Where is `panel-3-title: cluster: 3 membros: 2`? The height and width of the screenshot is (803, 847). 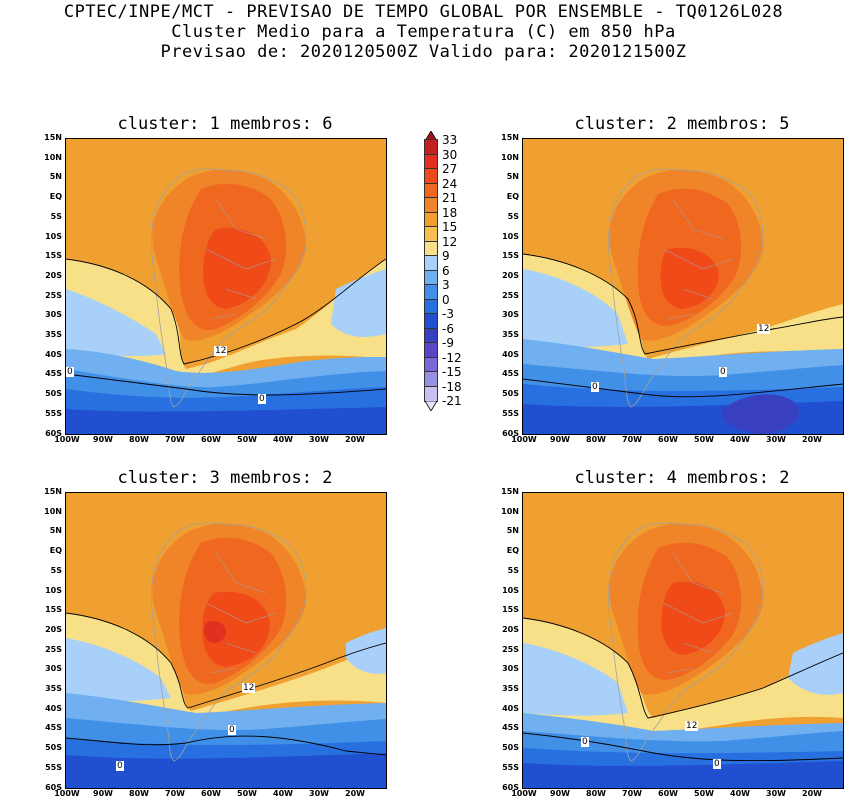 panel-3-title: cluster: 3 membros: 2 is located at coordinates (225, 478).